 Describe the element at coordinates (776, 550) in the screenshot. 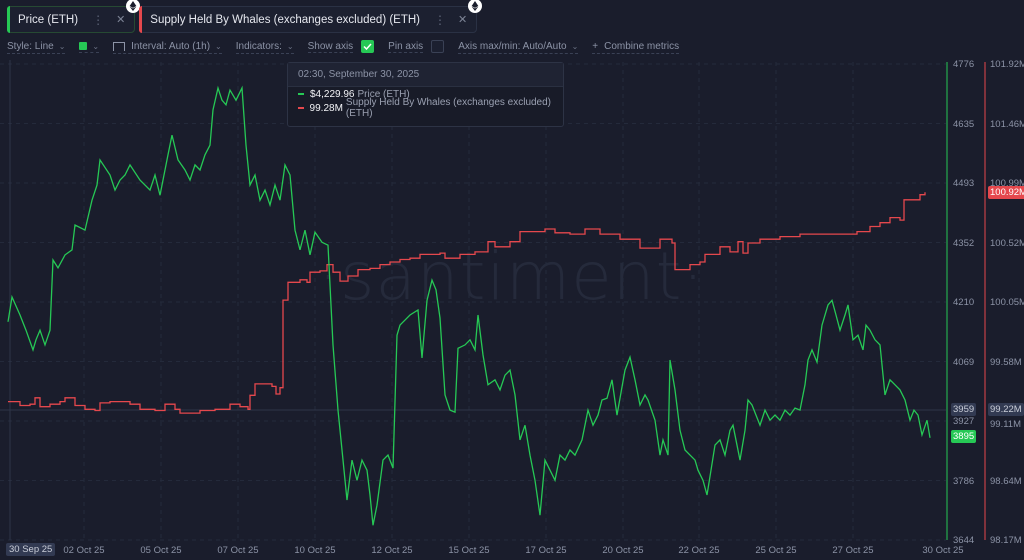

I see `x-axis-tick: 25 Oct 25` at that location.